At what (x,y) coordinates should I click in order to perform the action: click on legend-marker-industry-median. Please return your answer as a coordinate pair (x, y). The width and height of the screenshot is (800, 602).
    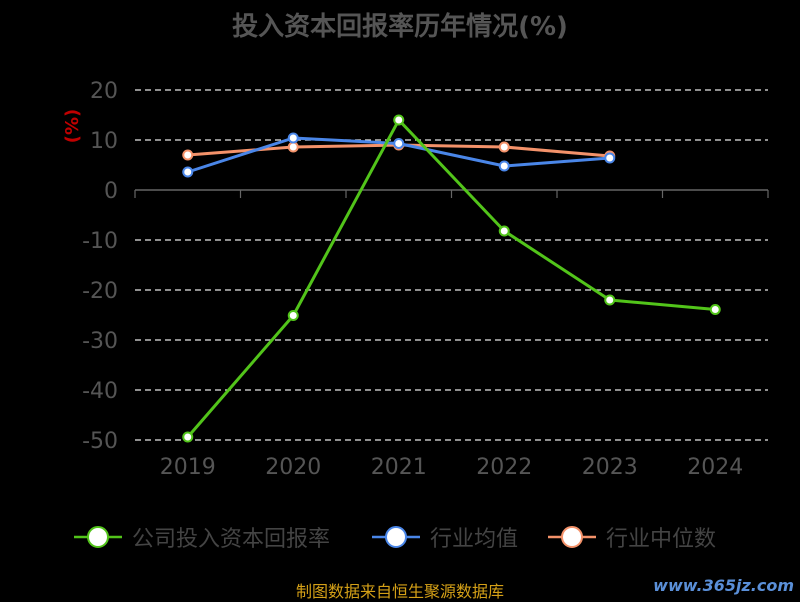
    Looking at the image, I should click on (572, 537).